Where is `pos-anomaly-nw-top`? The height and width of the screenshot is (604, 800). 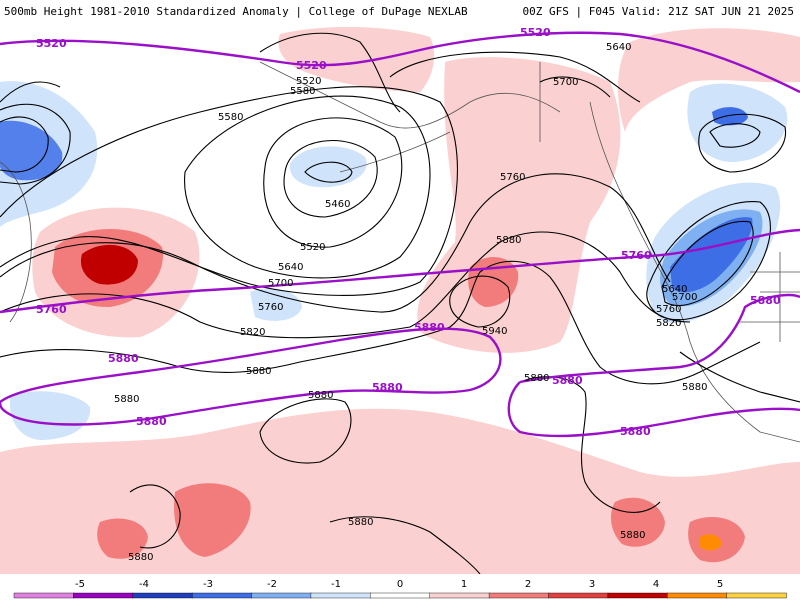
pos-anomaly-nw-top is located at coordinates (709, 80).